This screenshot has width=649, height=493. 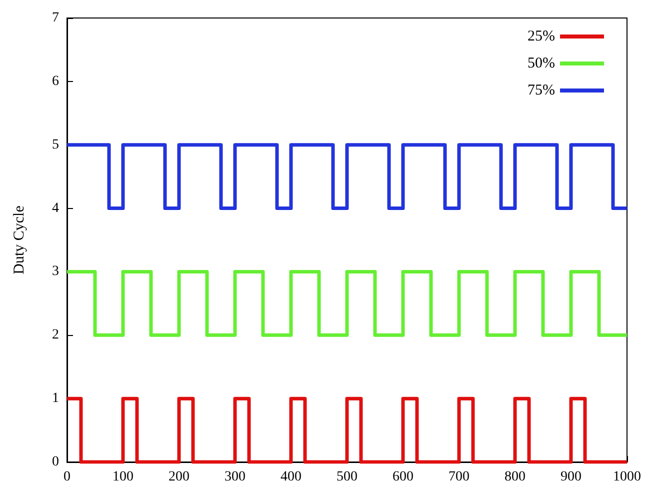 What do you see at coordinates (123, 477) in the screenshot?
I see `x-tick-label: 100` at bounding box center [123, 477].